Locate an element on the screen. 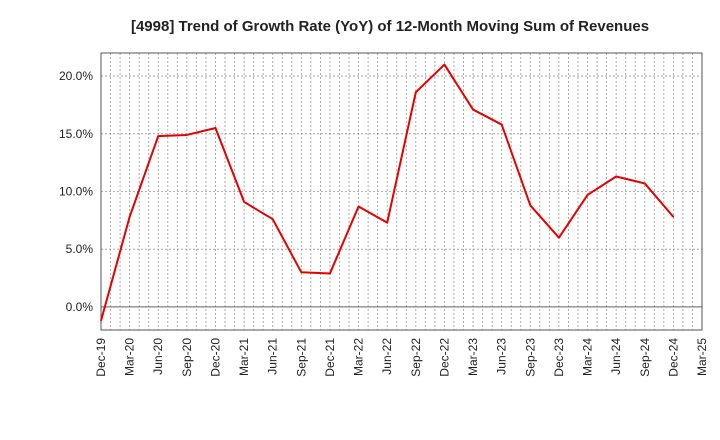 This screenshot has width=720, height=440. x-tick-label: Jun-22 is located at coordinates (387, 356).